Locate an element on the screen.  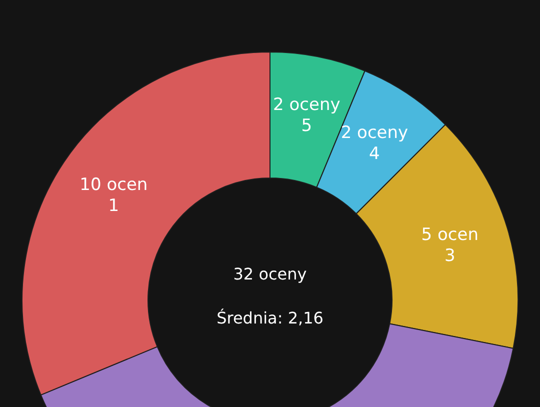
text: 32 oceny is located at coordinates (270, 274).